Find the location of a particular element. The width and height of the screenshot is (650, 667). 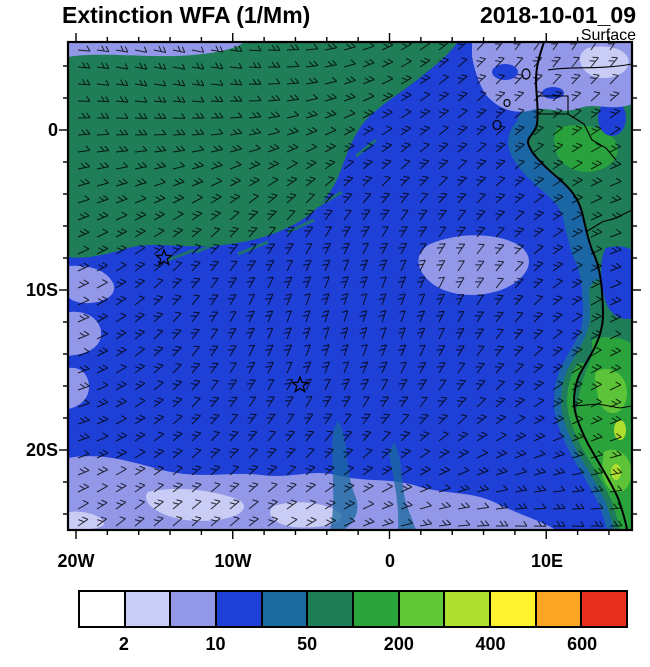

colorbar-tick-label: 600 is located at coordinates (582, 644).